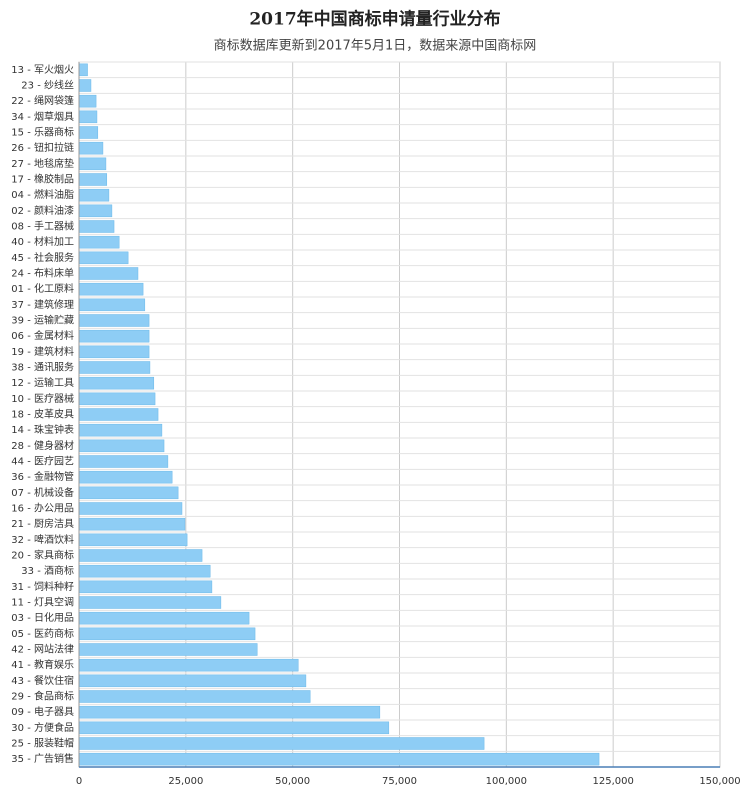 The image size is (751, 800). Describe the element at coordinates (42, 711) in the screenshot. I see `y-tick-label: 09 - 电子器具` at that location.